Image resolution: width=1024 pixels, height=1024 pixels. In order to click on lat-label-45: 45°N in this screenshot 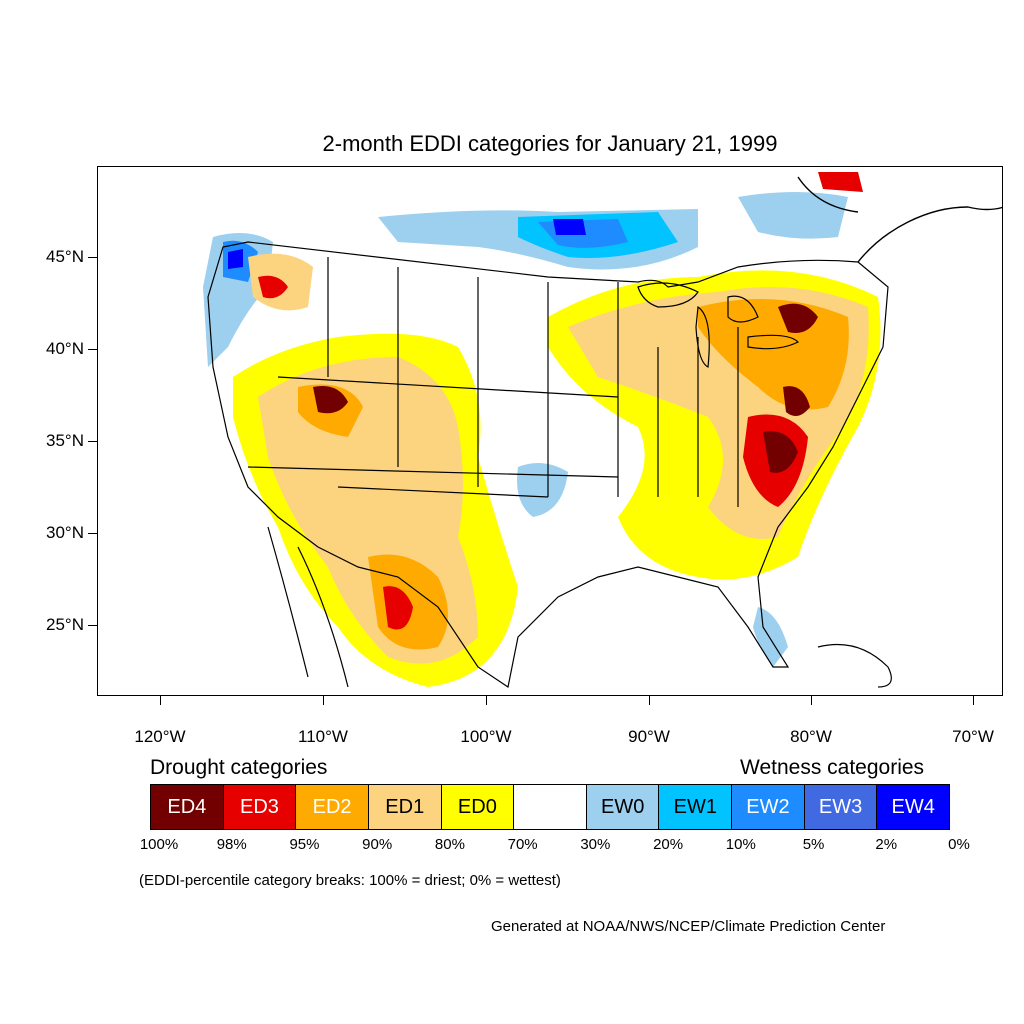, I will do `click(65, 256)`.